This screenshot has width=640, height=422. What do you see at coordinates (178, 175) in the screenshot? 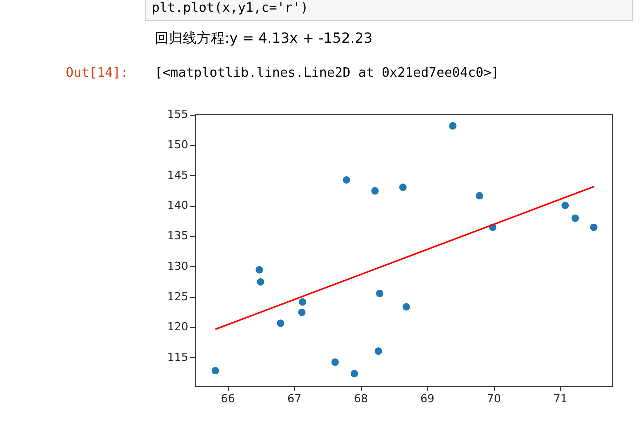
I see `y-tick-label: 145` at bounding box center [178, 175].